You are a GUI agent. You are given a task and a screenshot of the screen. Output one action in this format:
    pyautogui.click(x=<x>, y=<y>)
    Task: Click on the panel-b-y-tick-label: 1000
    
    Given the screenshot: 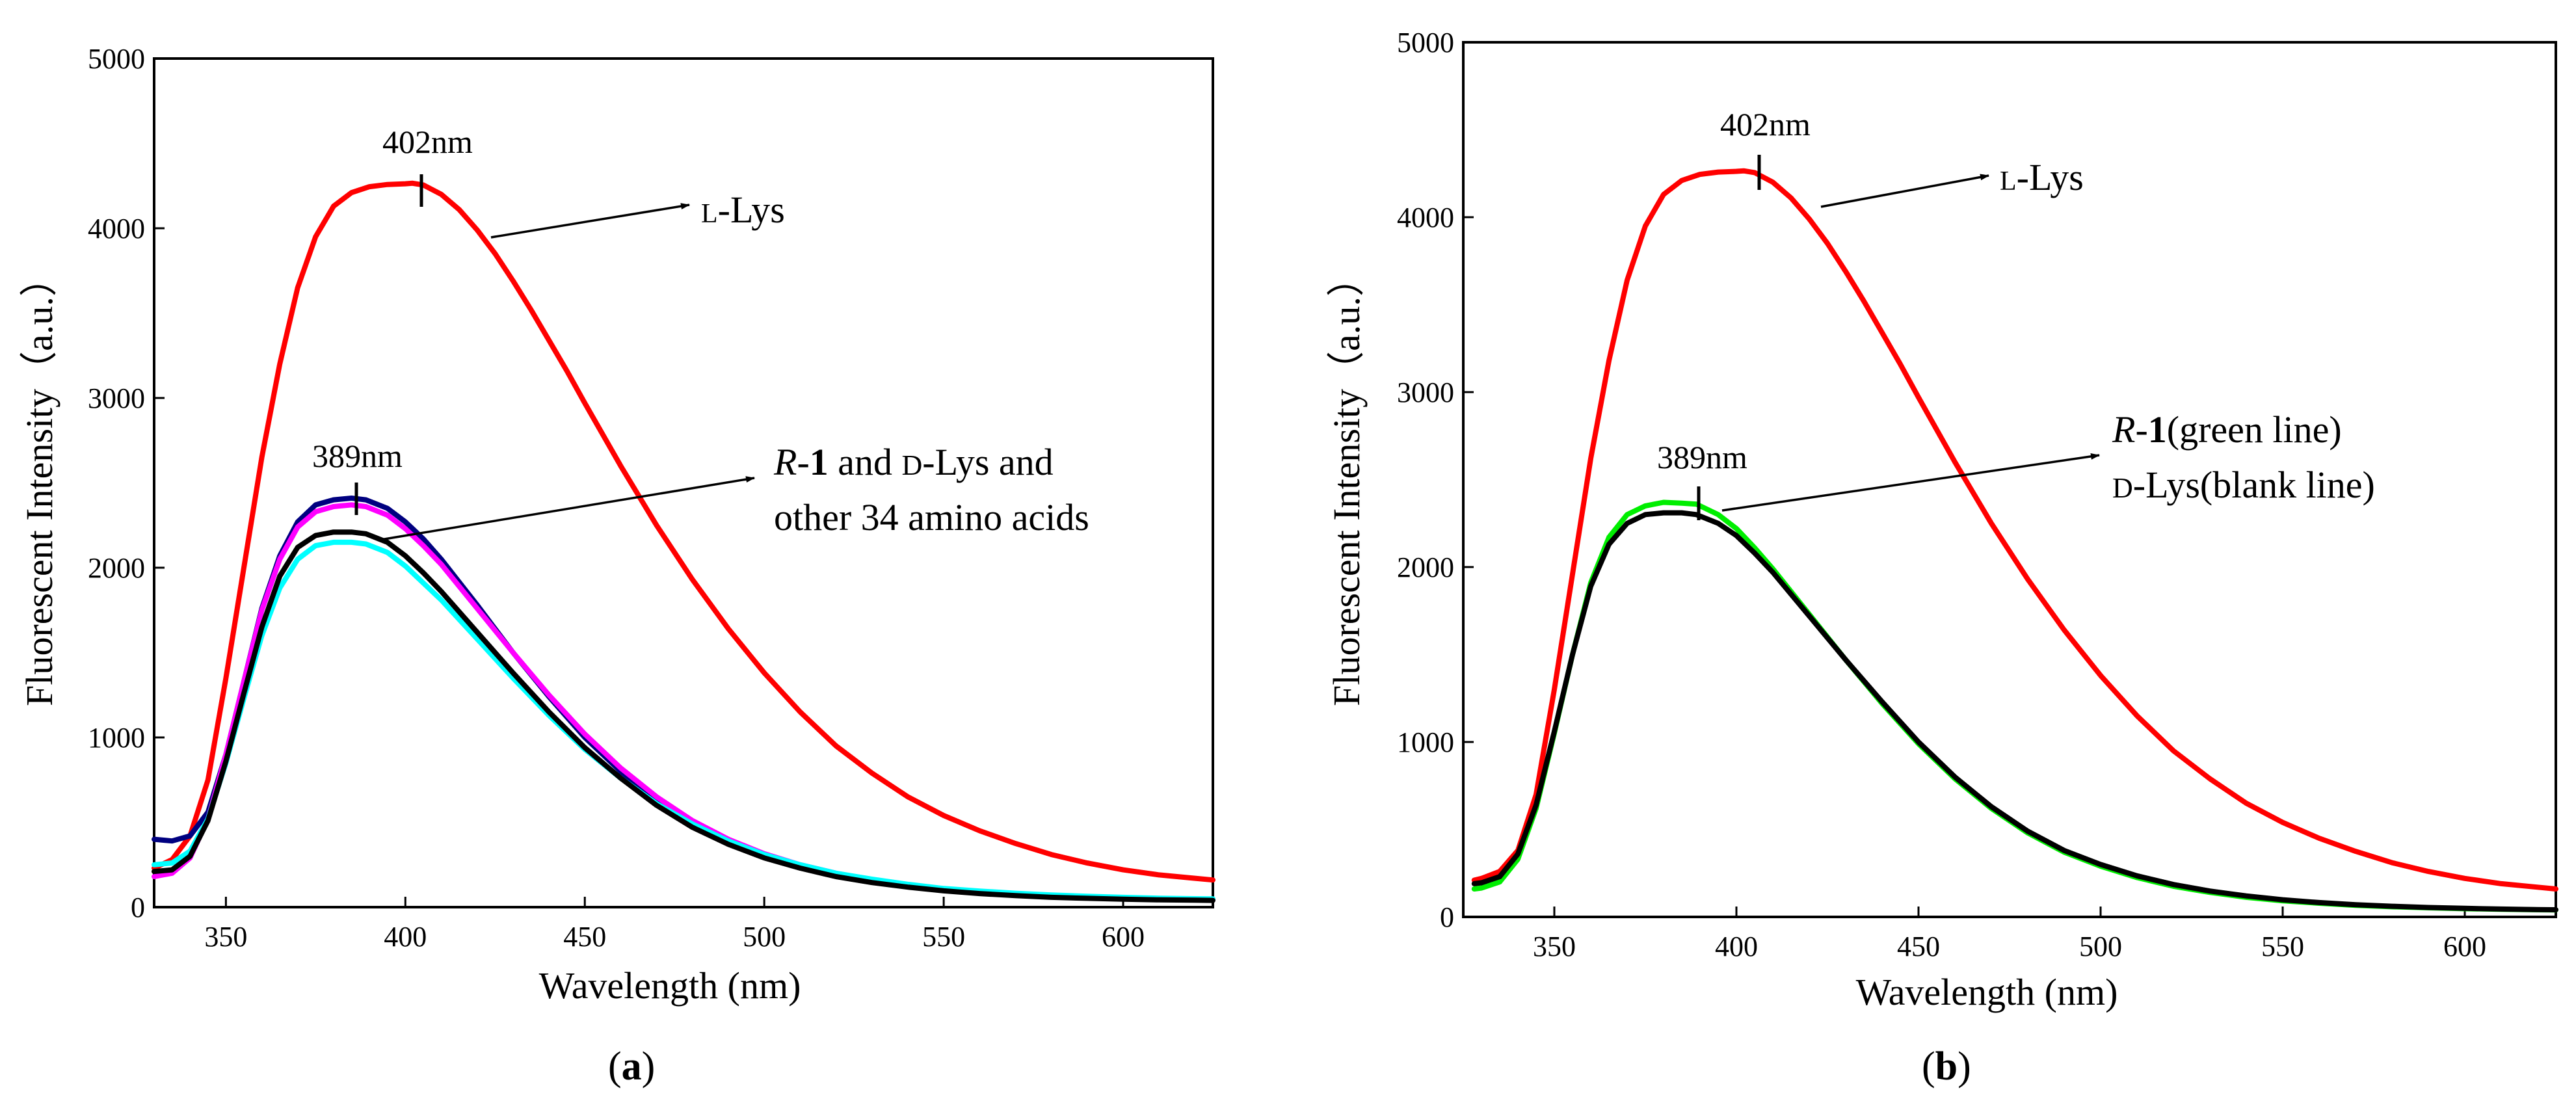 What is the action you would take?
    pyautogui.click(x=1425, y=742)
    